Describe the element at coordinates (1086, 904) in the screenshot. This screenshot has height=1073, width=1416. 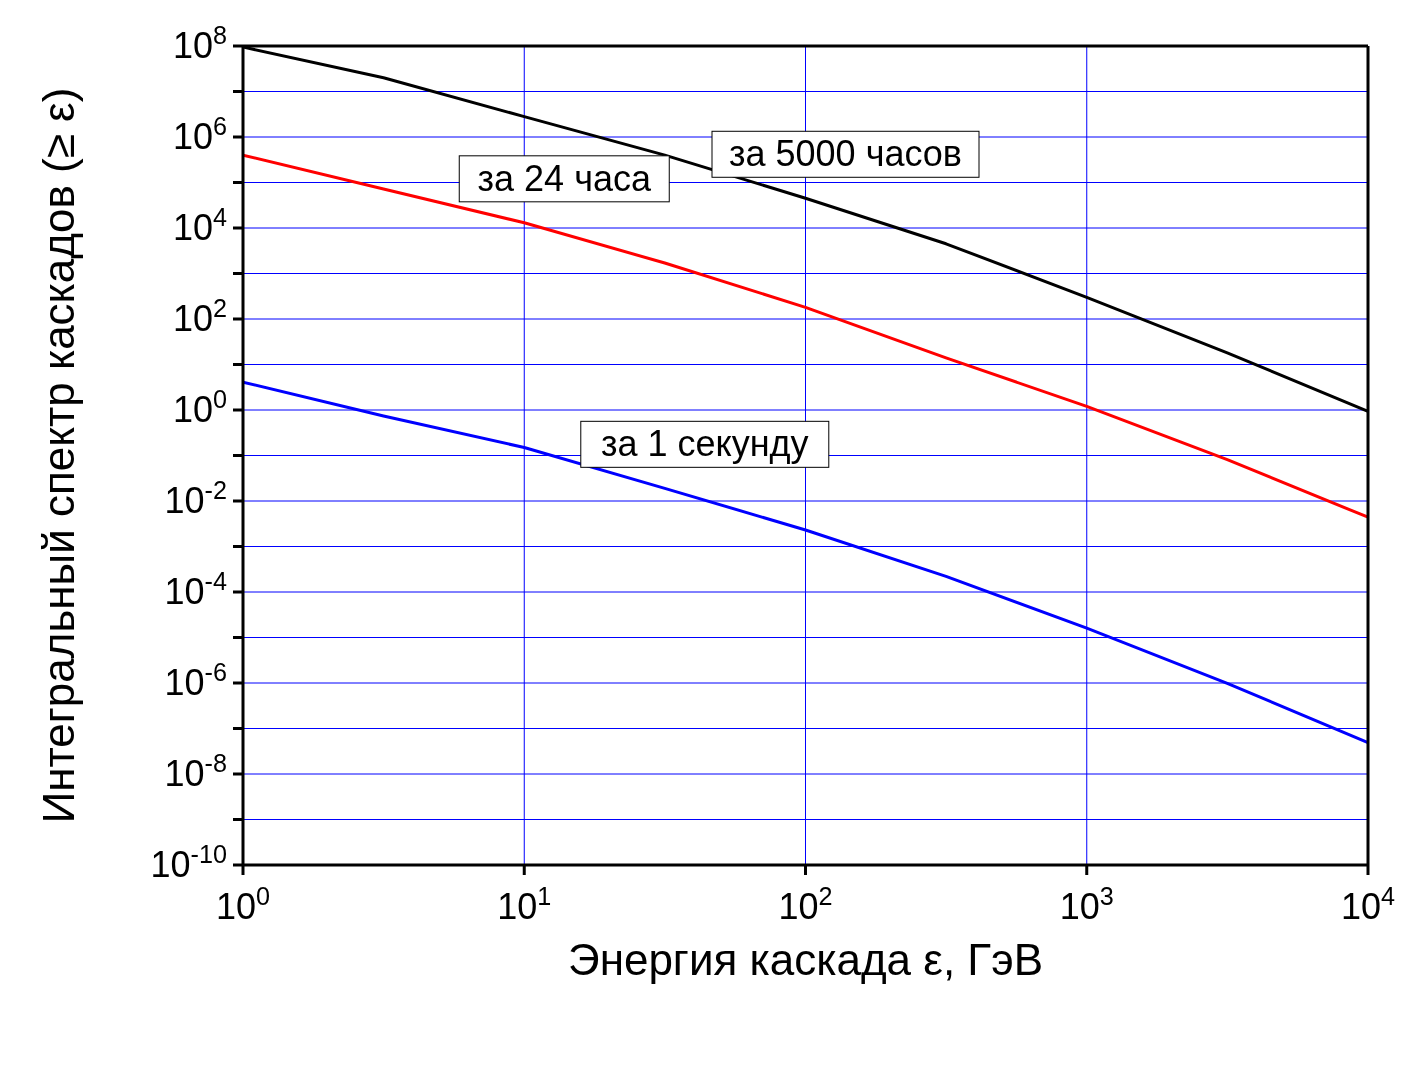
I see `x-tick-label: 10$^{3}$` at that location.